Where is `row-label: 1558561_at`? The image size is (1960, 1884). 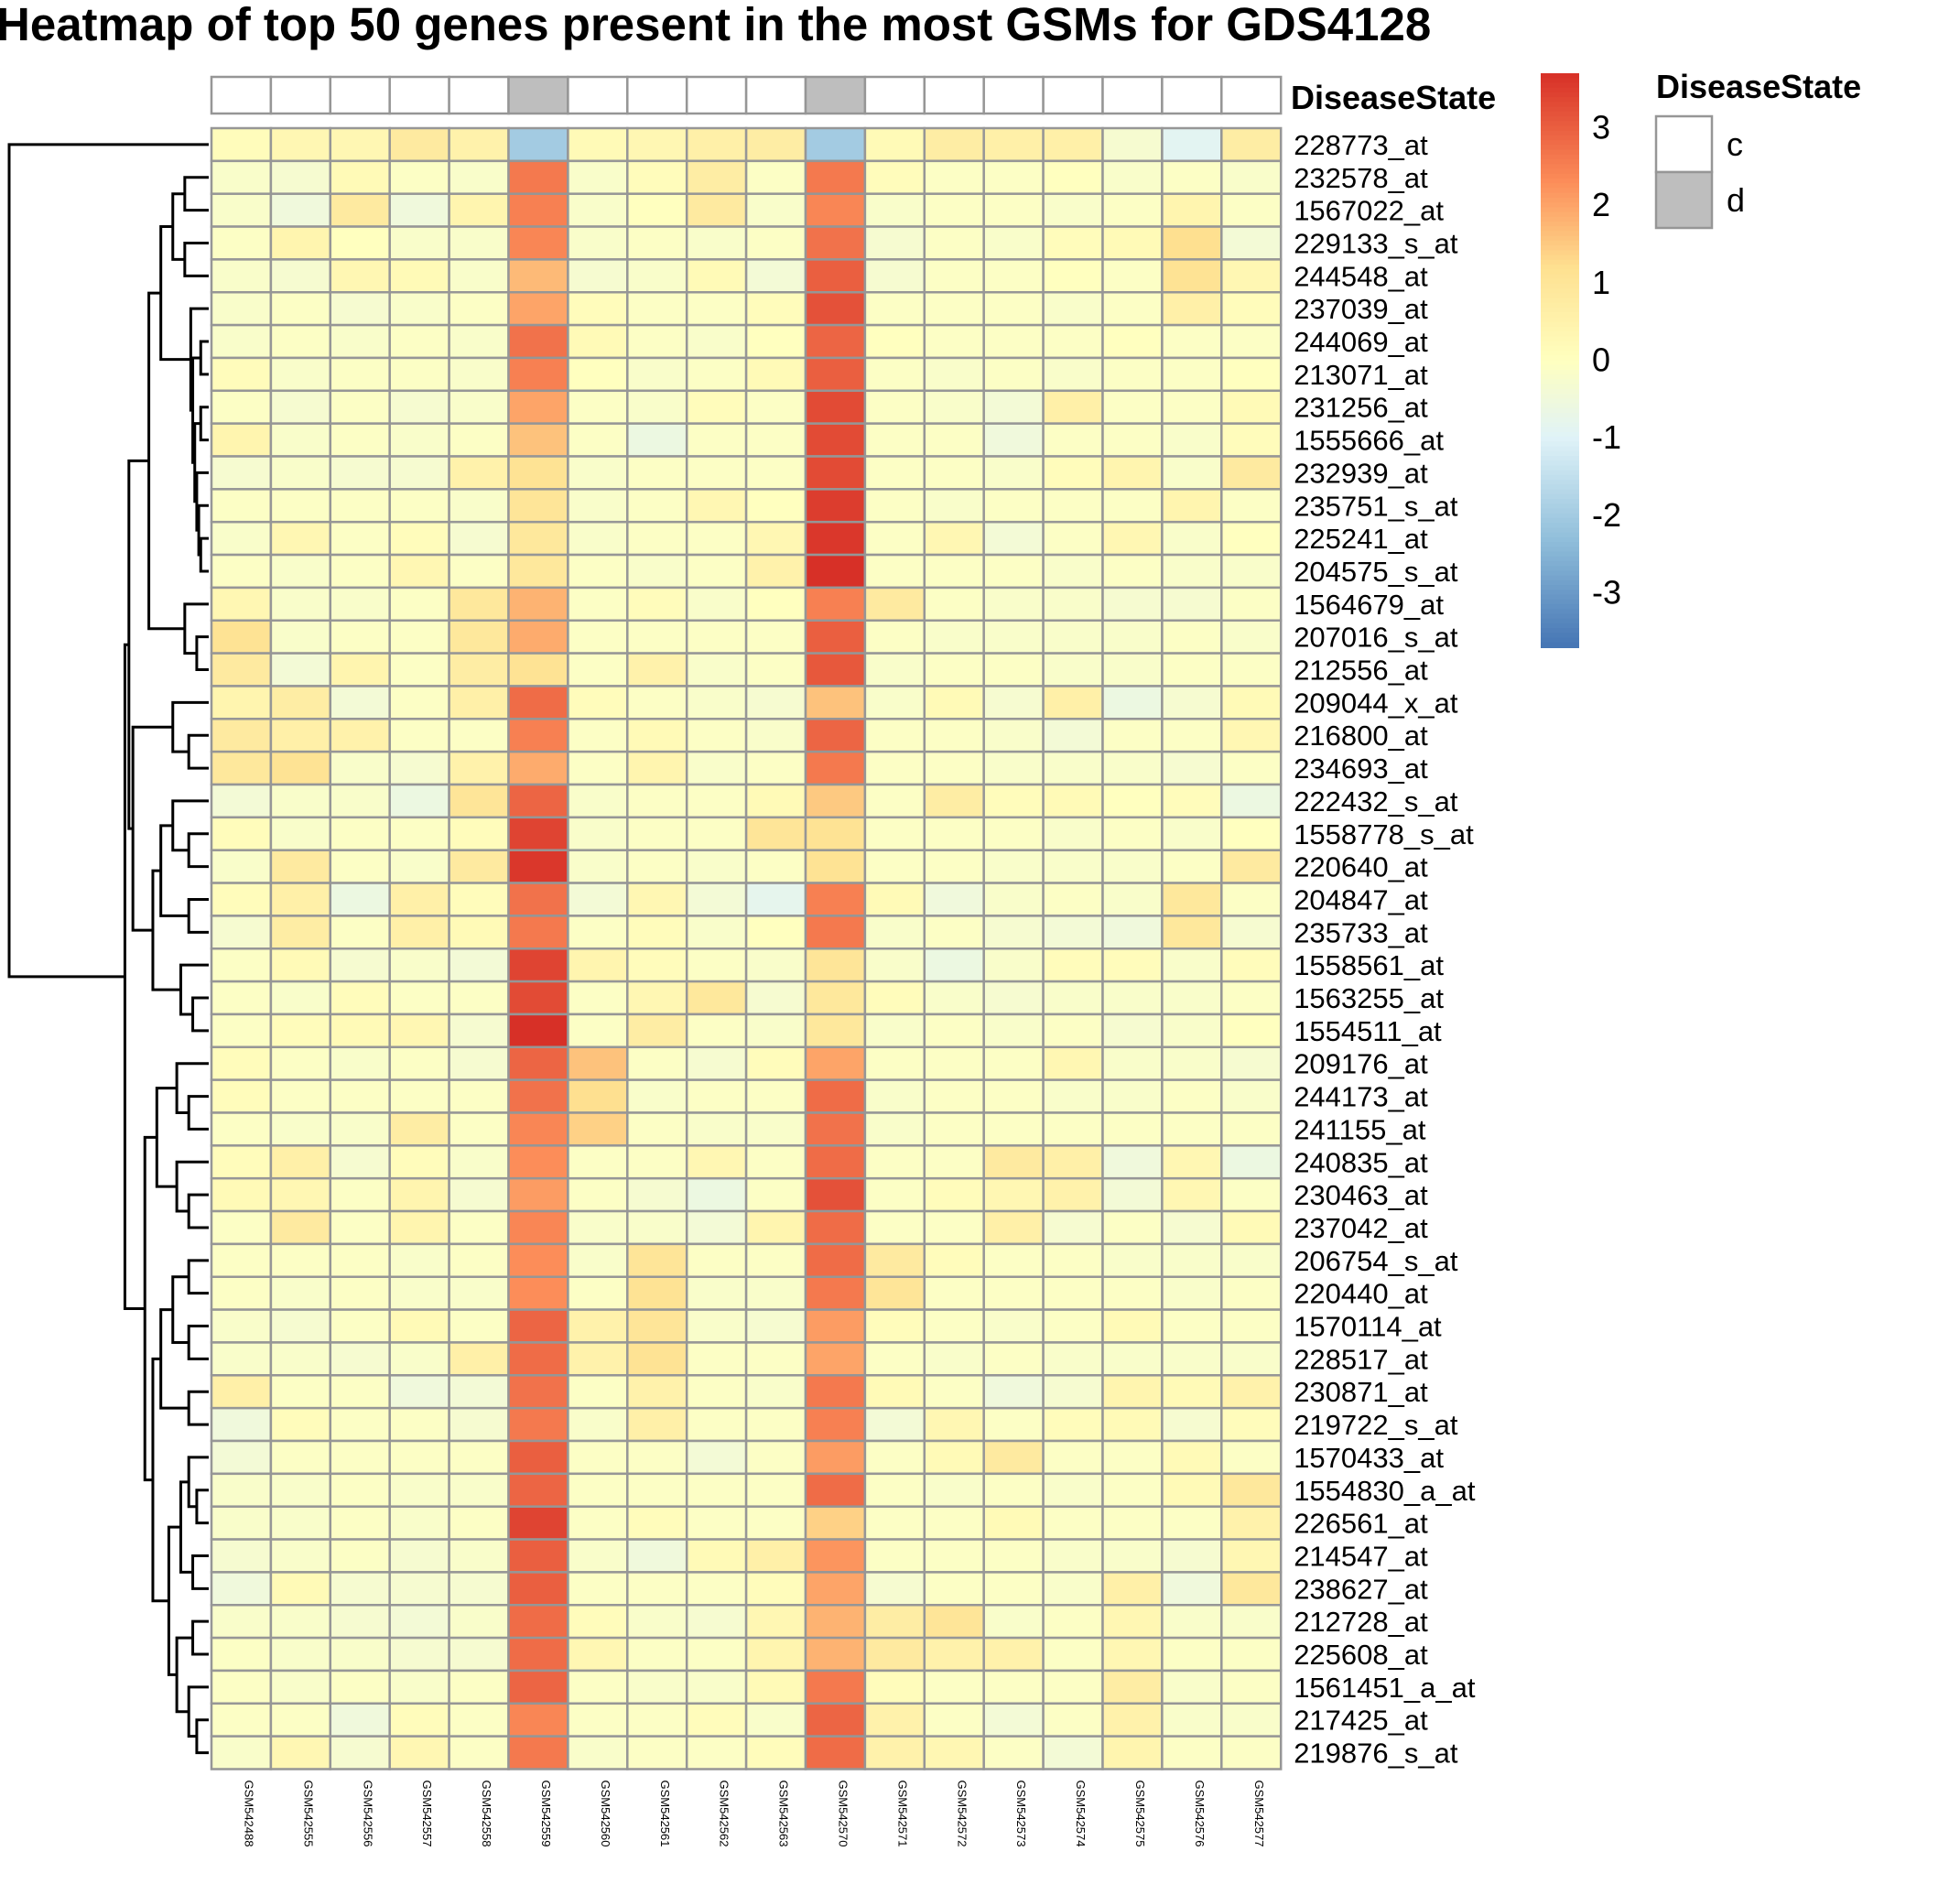
row-label: 1558561_at is located at coordinates (1369, 965).